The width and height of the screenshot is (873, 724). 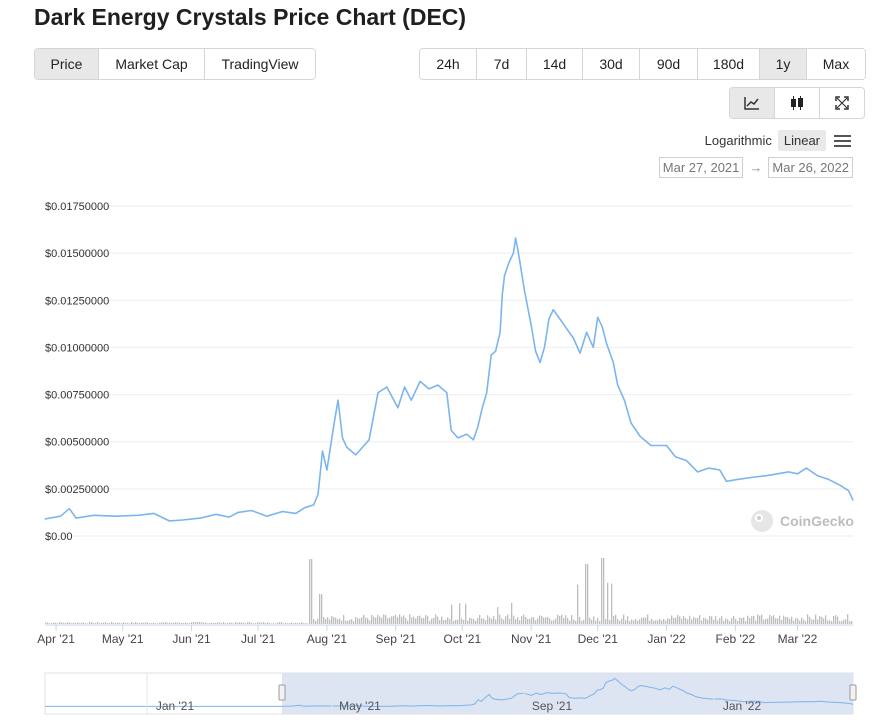 What do you see at coordinates (611, 64) in the screenshot?
I see `range-30d-button: 30d` at bounding box center [611, 64].